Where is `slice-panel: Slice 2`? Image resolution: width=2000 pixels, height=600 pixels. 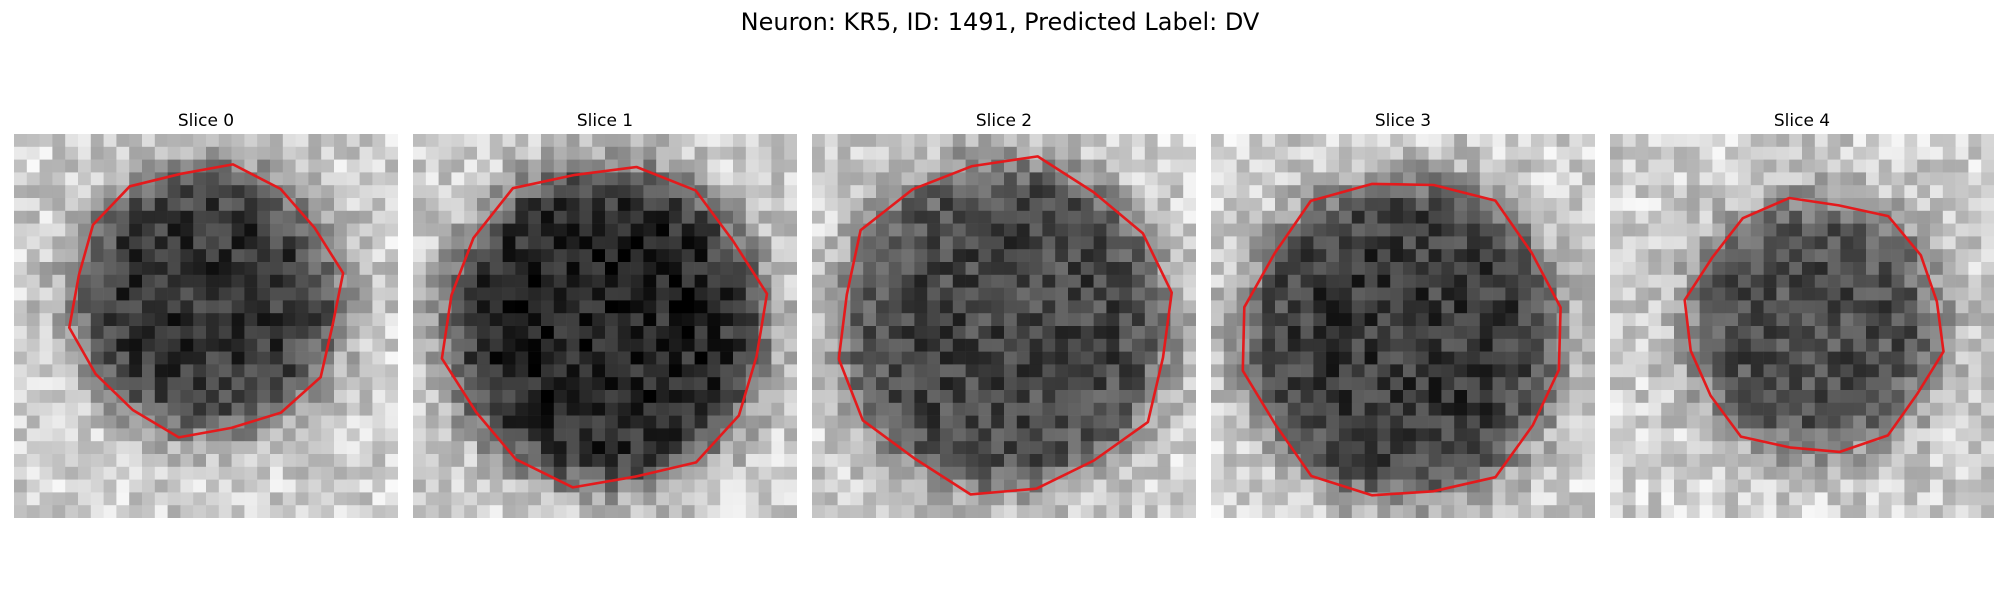
slice-panel: Slice 2 is located at coordinates (1004, 313).